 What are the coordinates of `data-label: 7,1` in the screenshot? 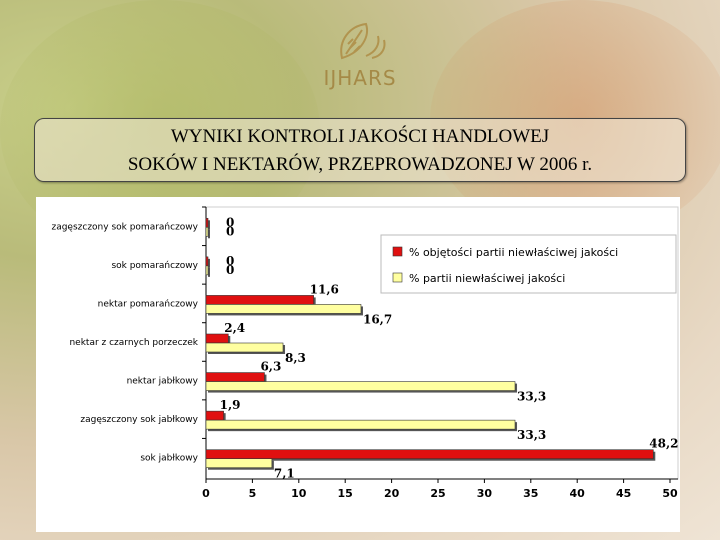 It's located at (284, 474).